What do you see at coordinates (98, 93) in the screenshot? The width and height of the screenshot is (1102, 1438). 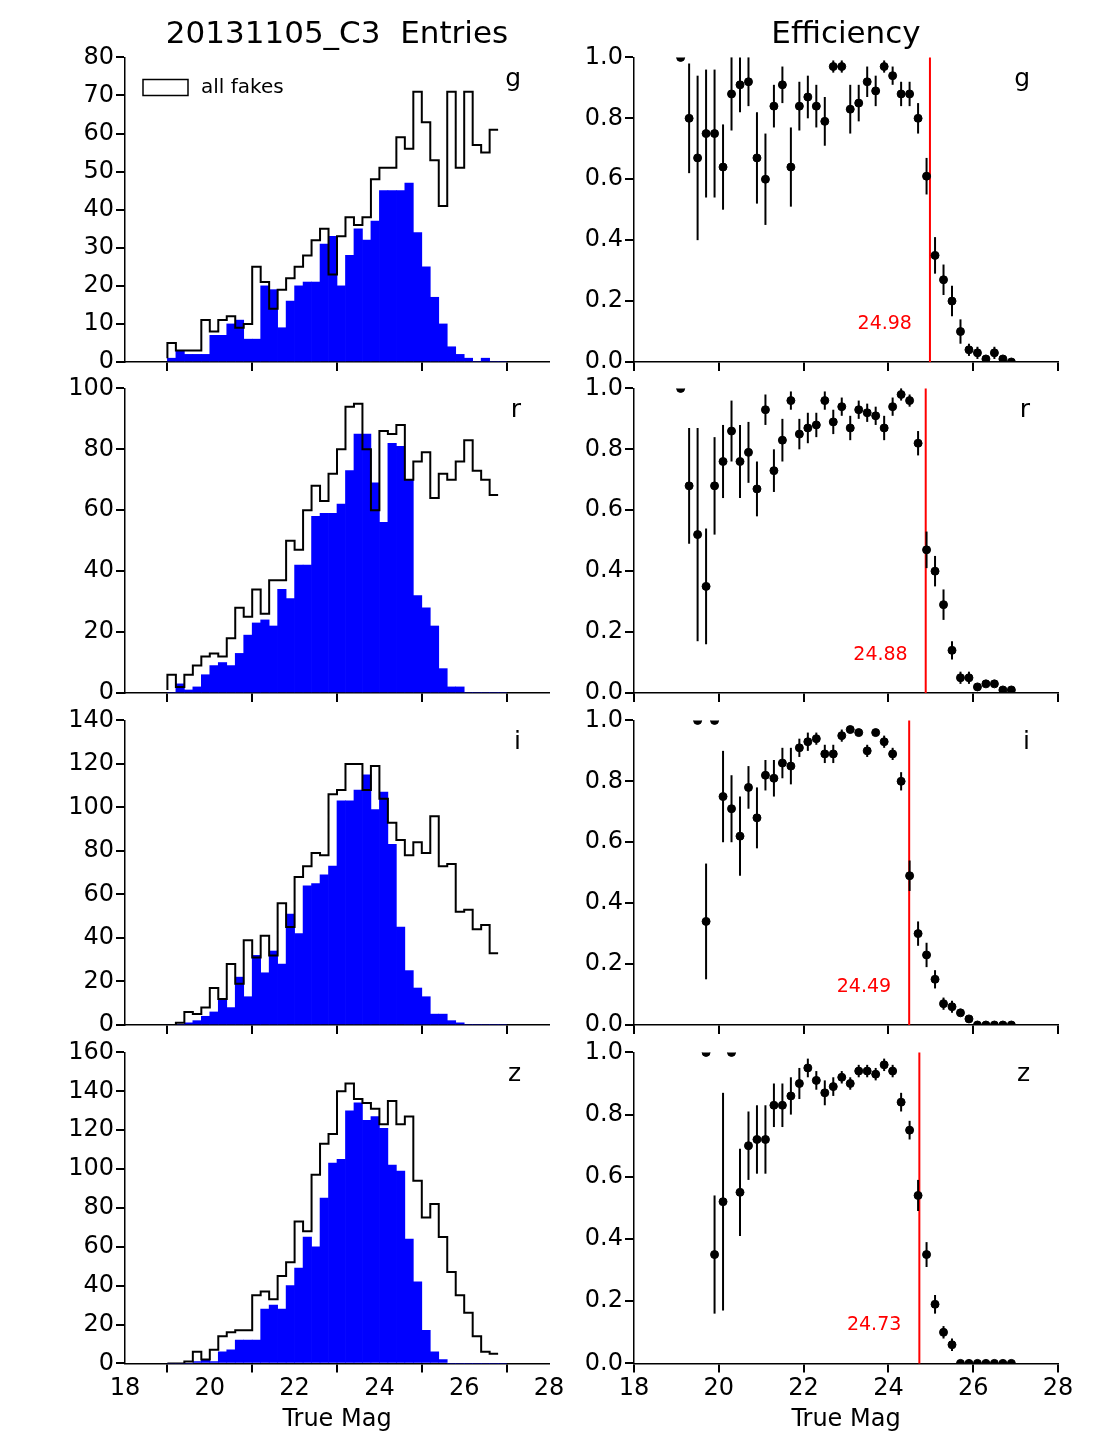 I see `y-tick-label: 70` at bounding box center [98, 93].